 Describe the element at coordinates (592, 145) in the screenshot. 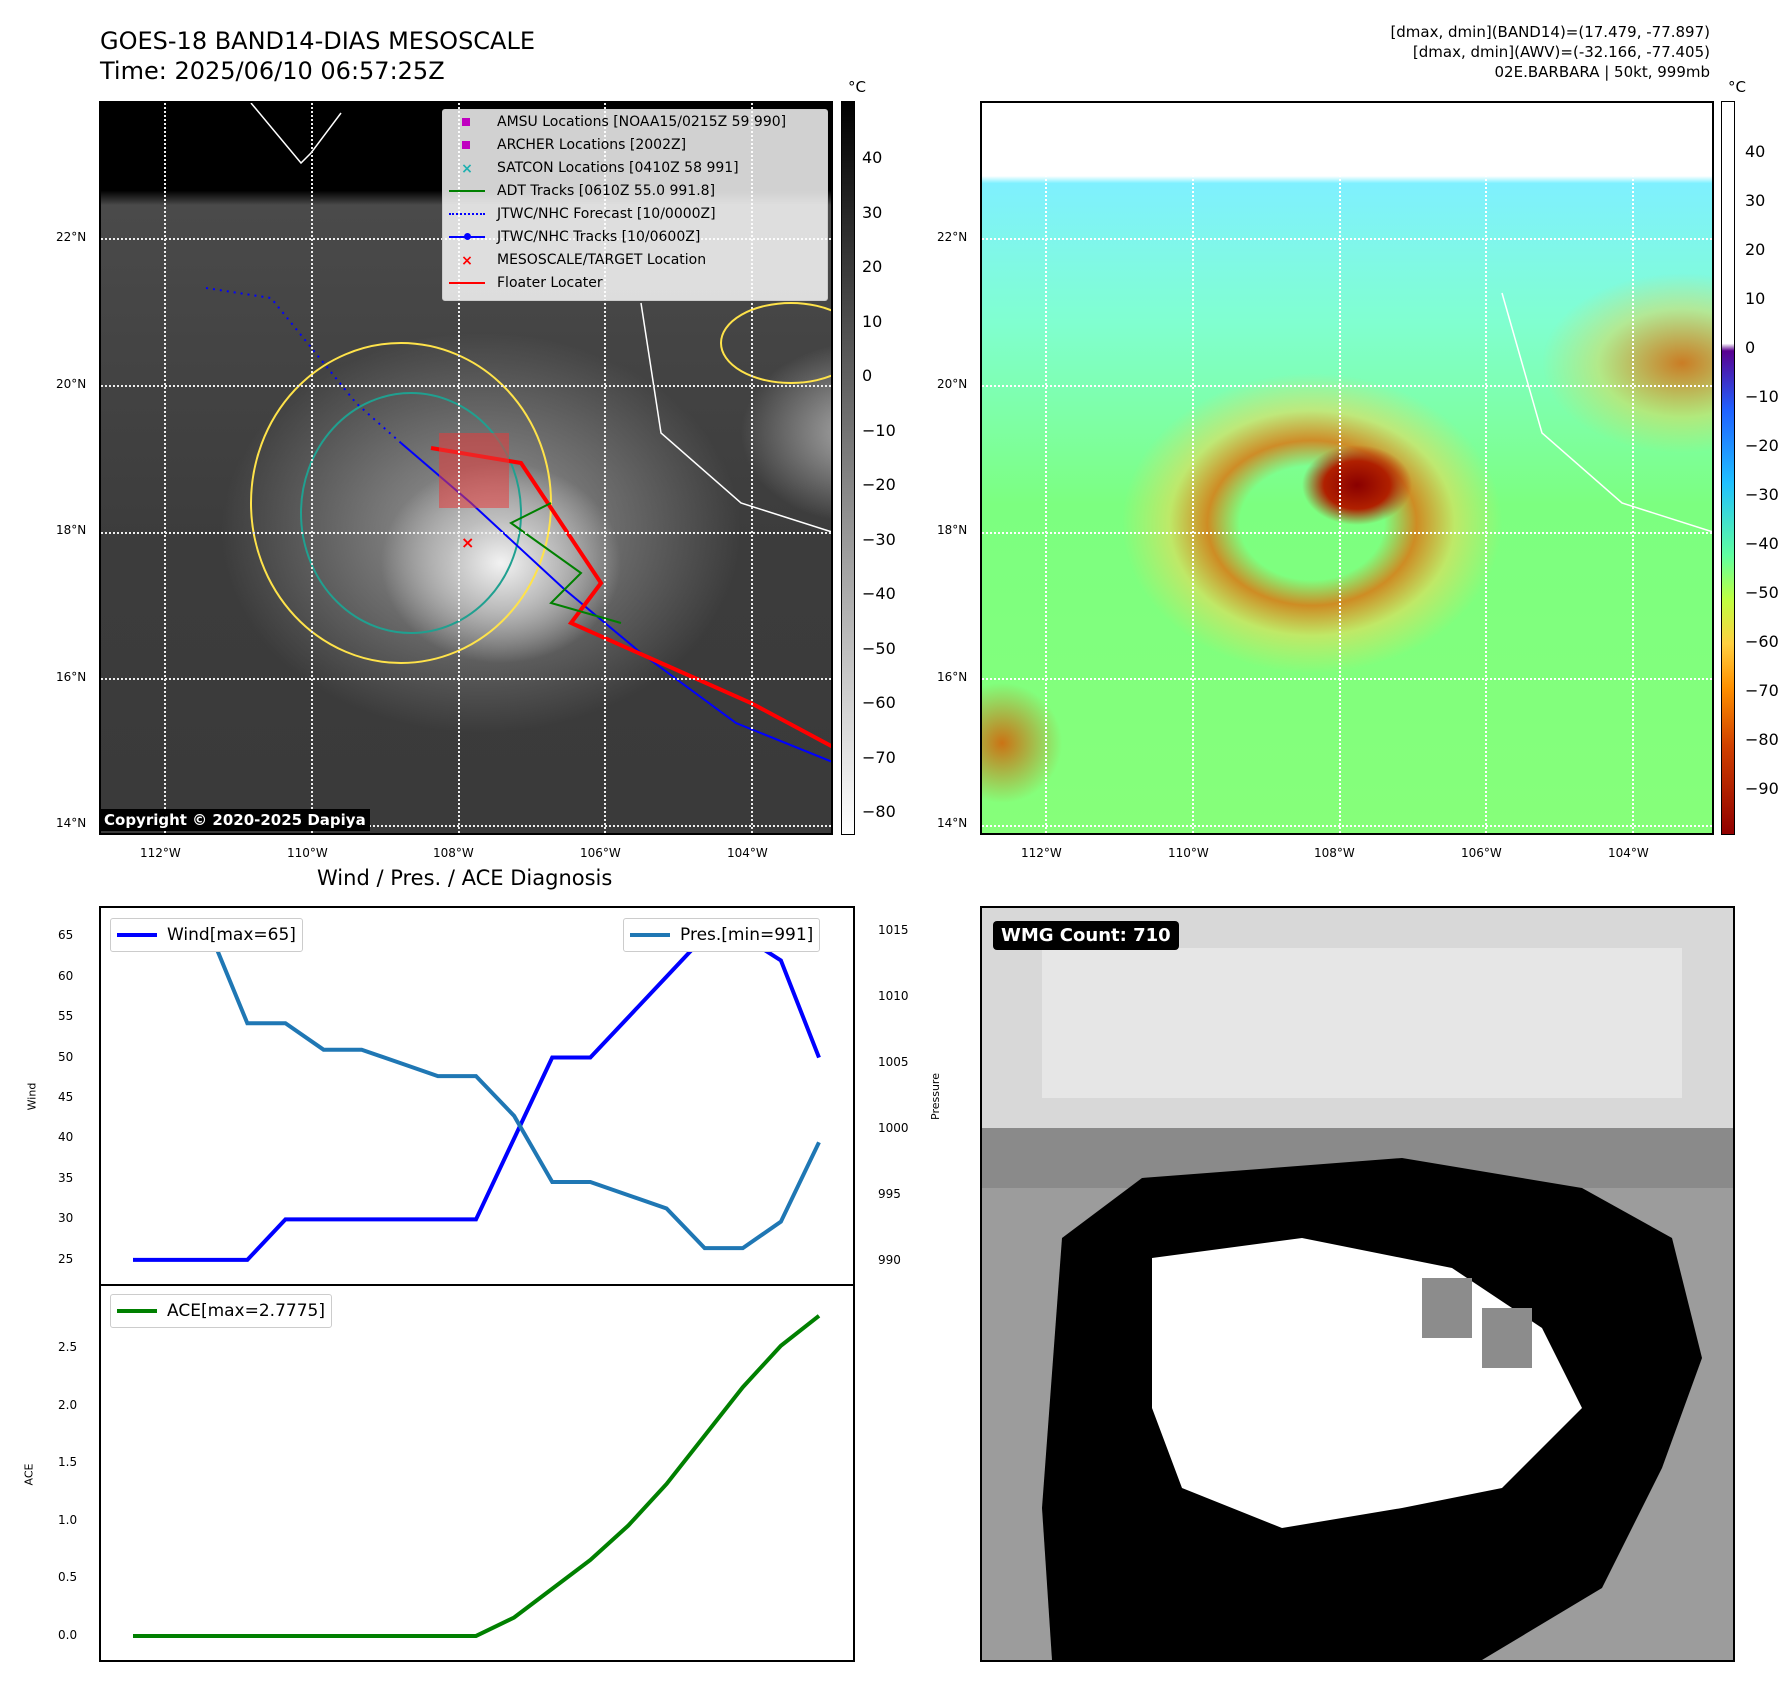

I see `legend-label: ARCHER Locations [2002Z]` at that location.